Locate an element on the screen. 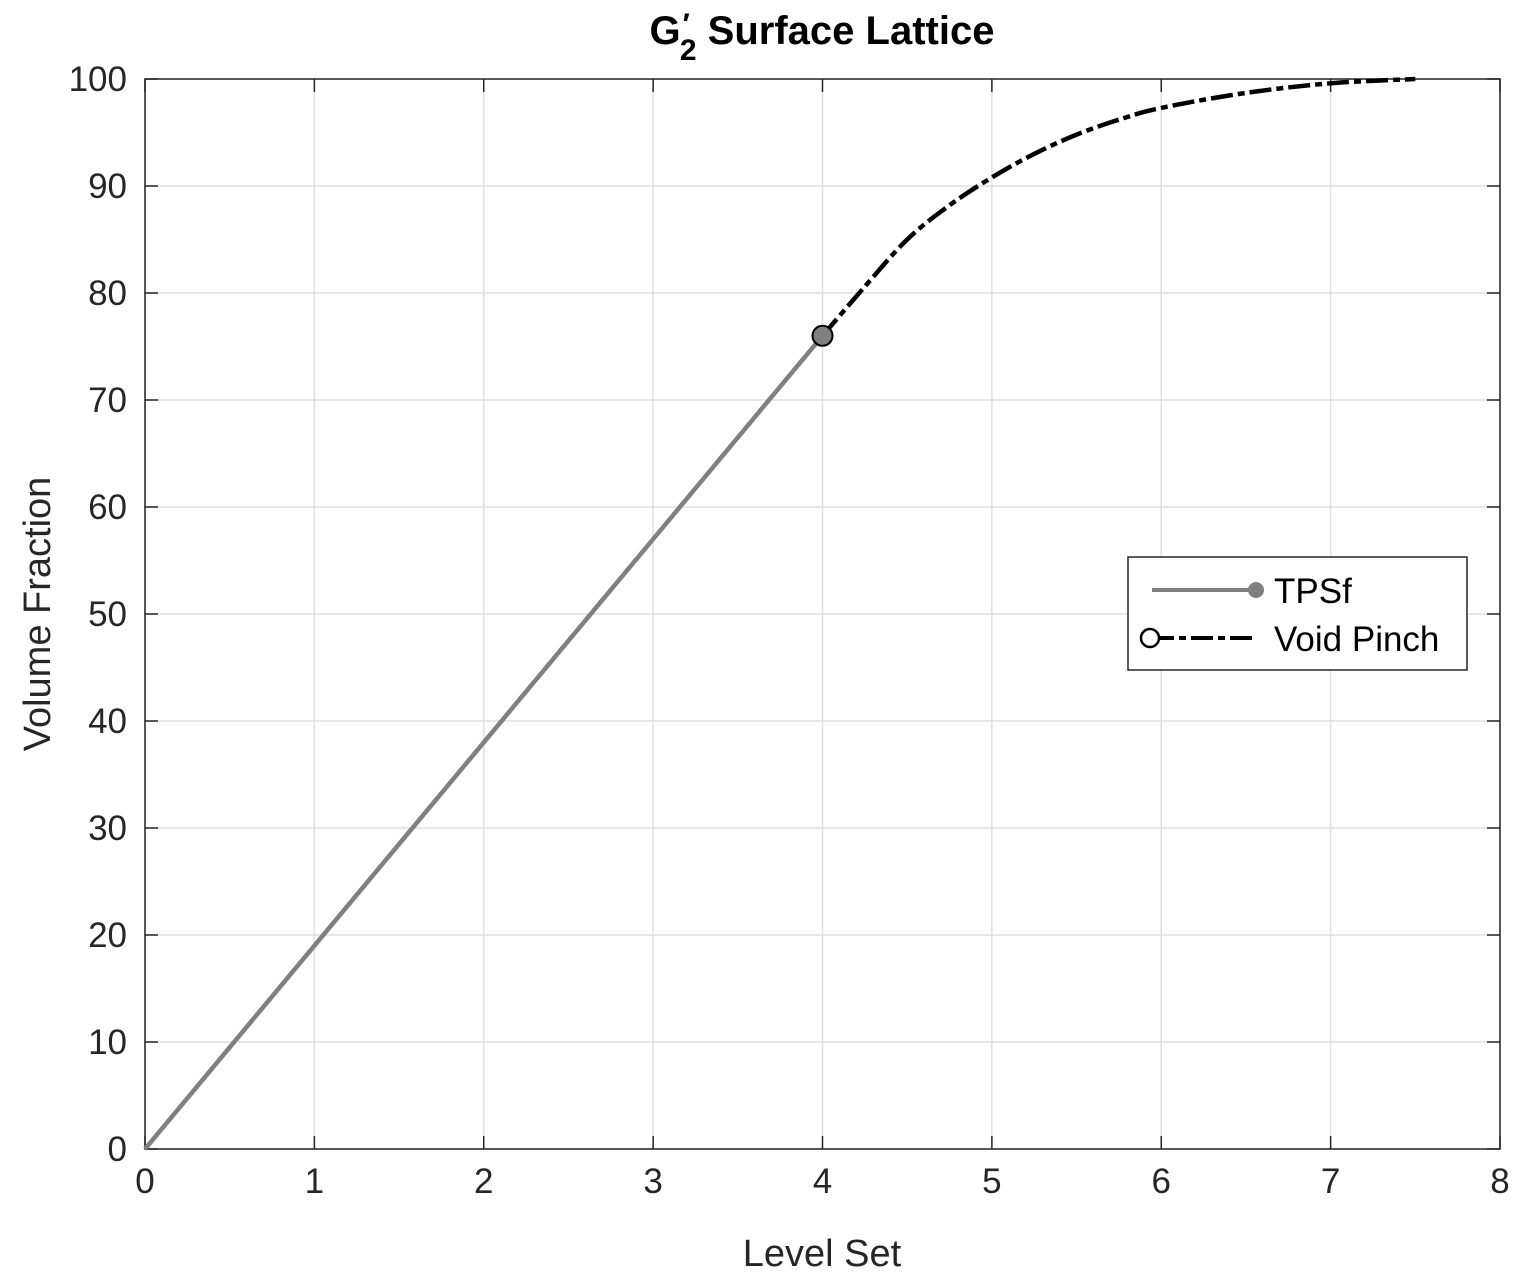  chart-title: G′ 2 Surface Lattice is located at coordinates (822, 37).